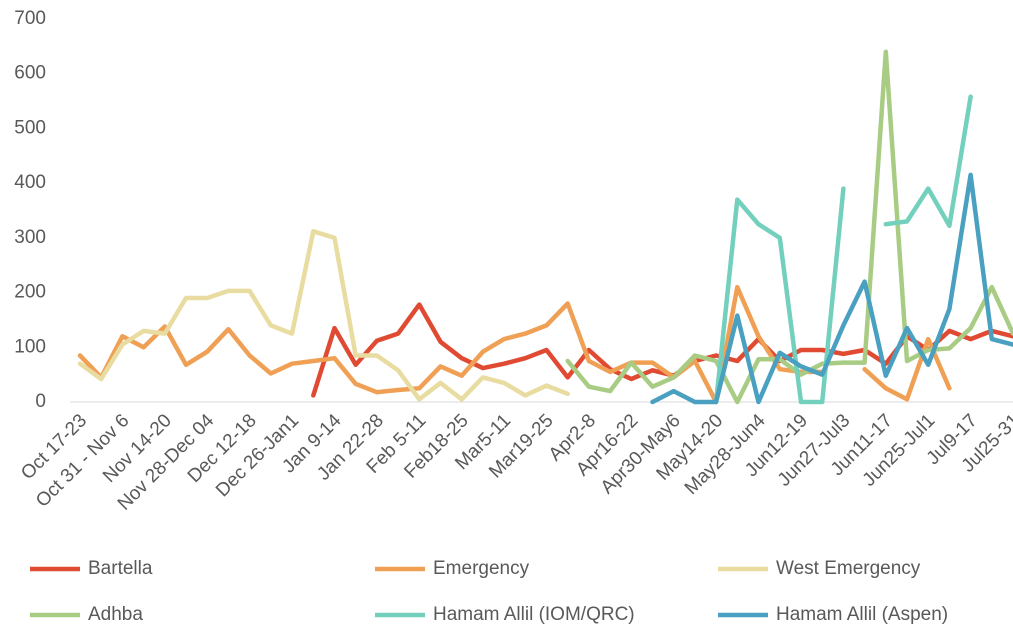 This screenshot has height=631, width=1013. I want to click on y-tick-label: 300, so click(30, 237).